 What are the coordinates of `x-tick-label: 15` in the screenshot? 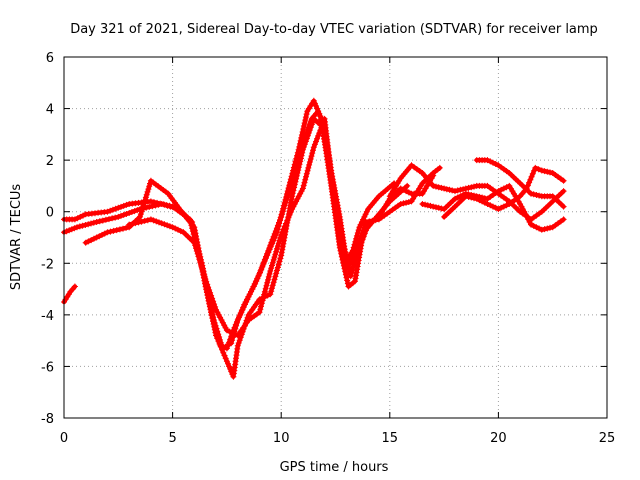 It's located at (390, 438).